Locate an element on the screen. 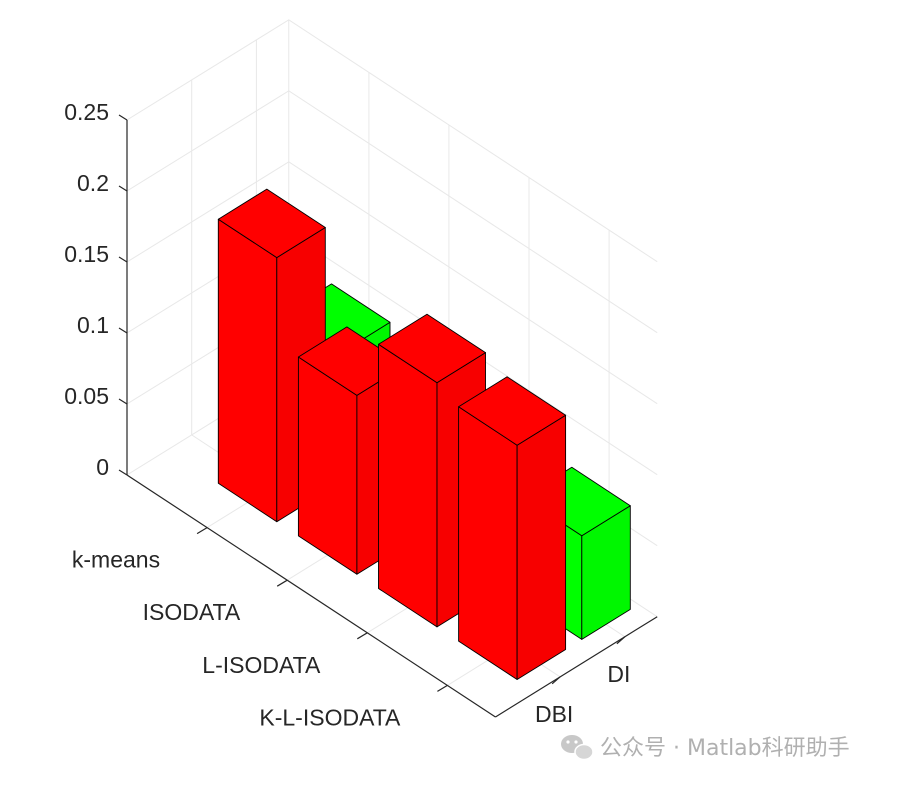 This screenshot has height=785, width=918. y-tick-label: DBI is located at coordinates (554, 714).